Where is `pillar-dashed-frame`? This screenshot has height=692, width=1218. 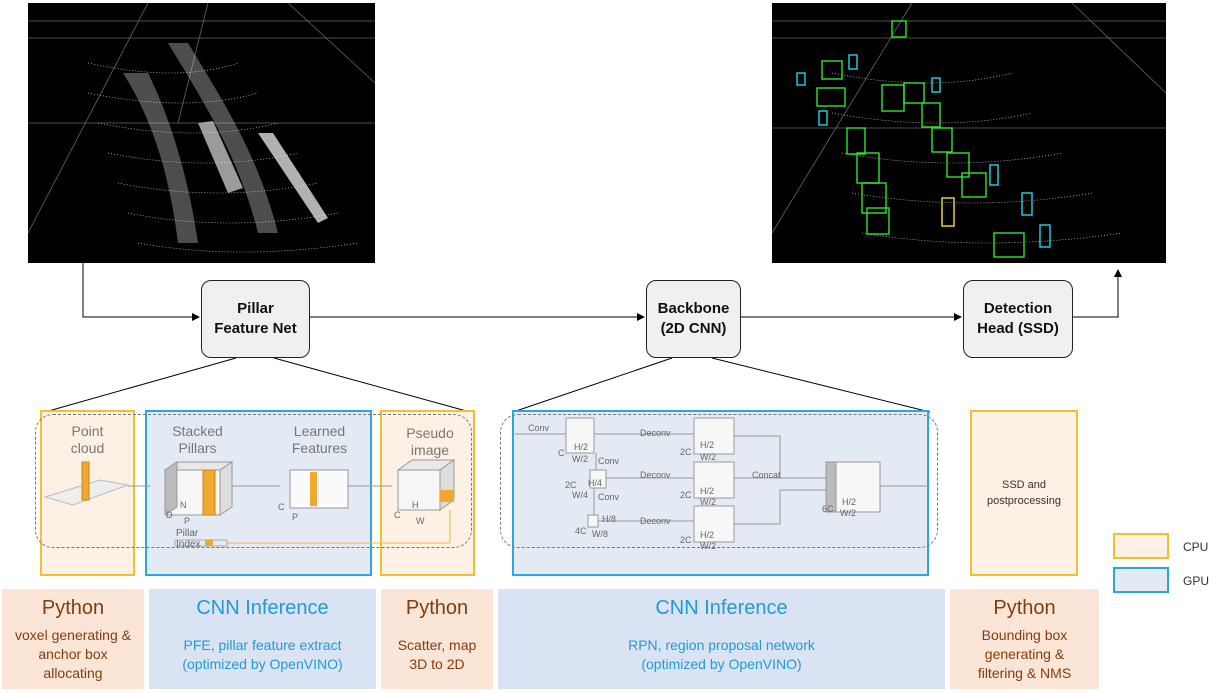
pillar-dashed-frame is located at coordinates (253, 481).